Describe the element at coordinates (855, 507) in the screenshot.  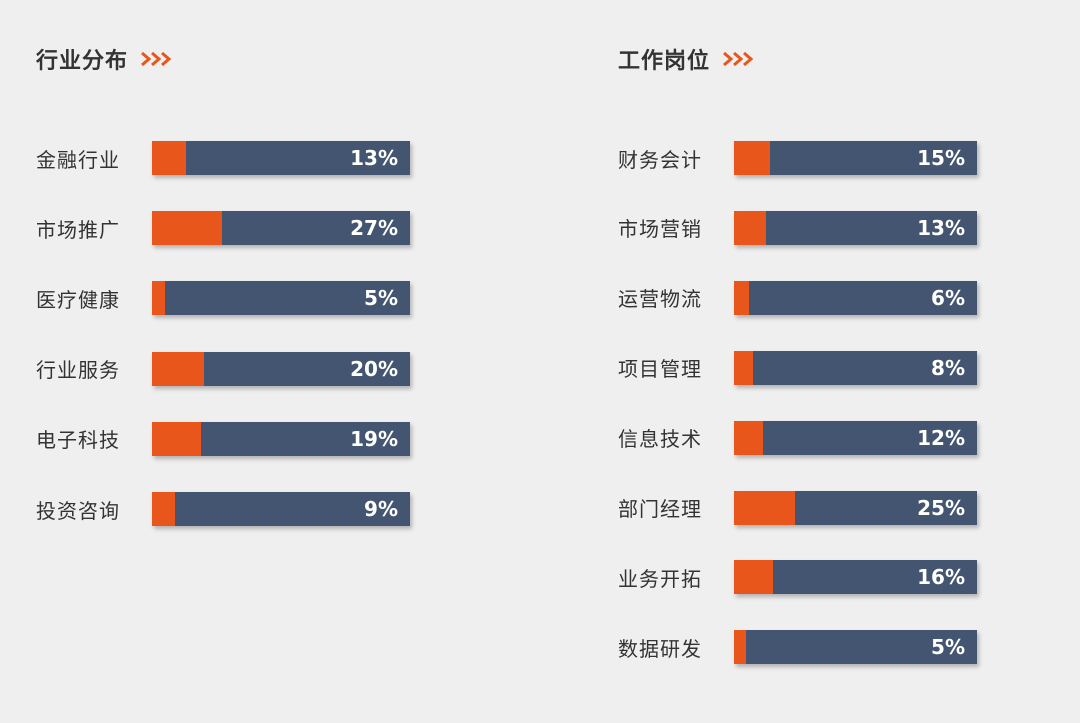
I see `bar-track: 25%` at that location.